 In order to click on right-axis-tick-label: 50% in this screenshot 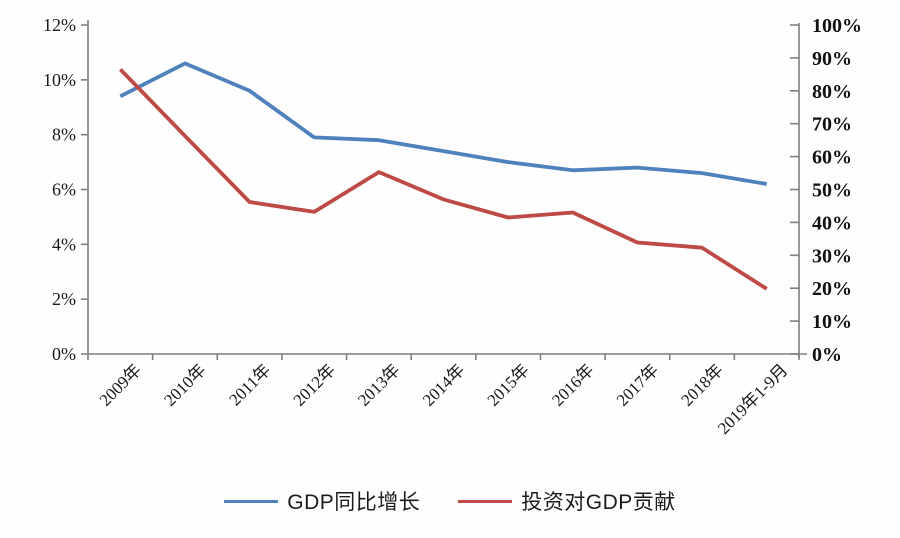, I will do `click(832, 191)`.